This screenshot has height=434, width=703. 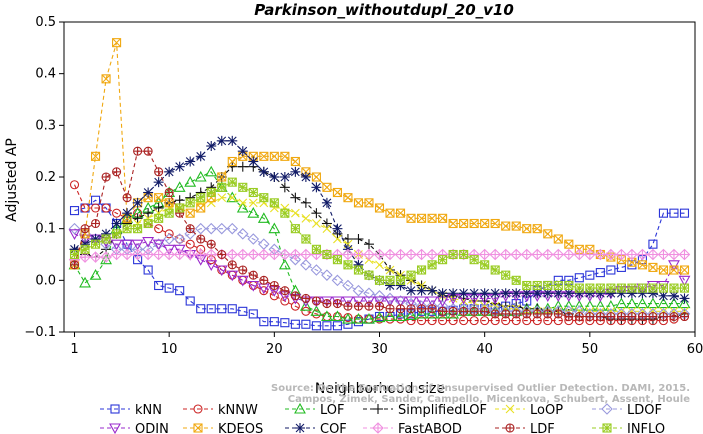 What do you see at coordinates (220, 410) in the screenshot?
I see `legend-item-knnw: kNNW` at bounding box center [220, 410].